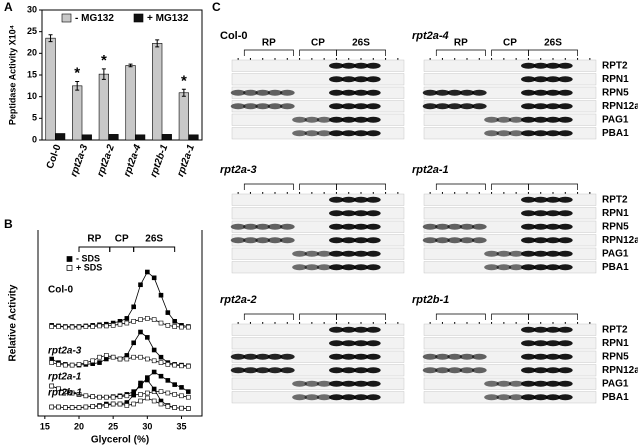 This screenshot has width=638, height=445. What do you see at coordinates (216, 7) in the screenshot?
I see `panel-letter: C` at bounding box center [216, 7].